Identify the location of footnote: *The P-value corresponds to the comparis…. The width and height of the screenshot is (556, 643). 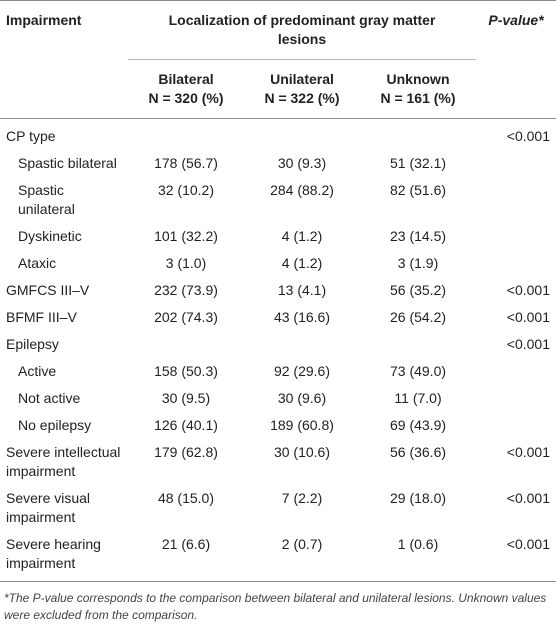
(275, 606).